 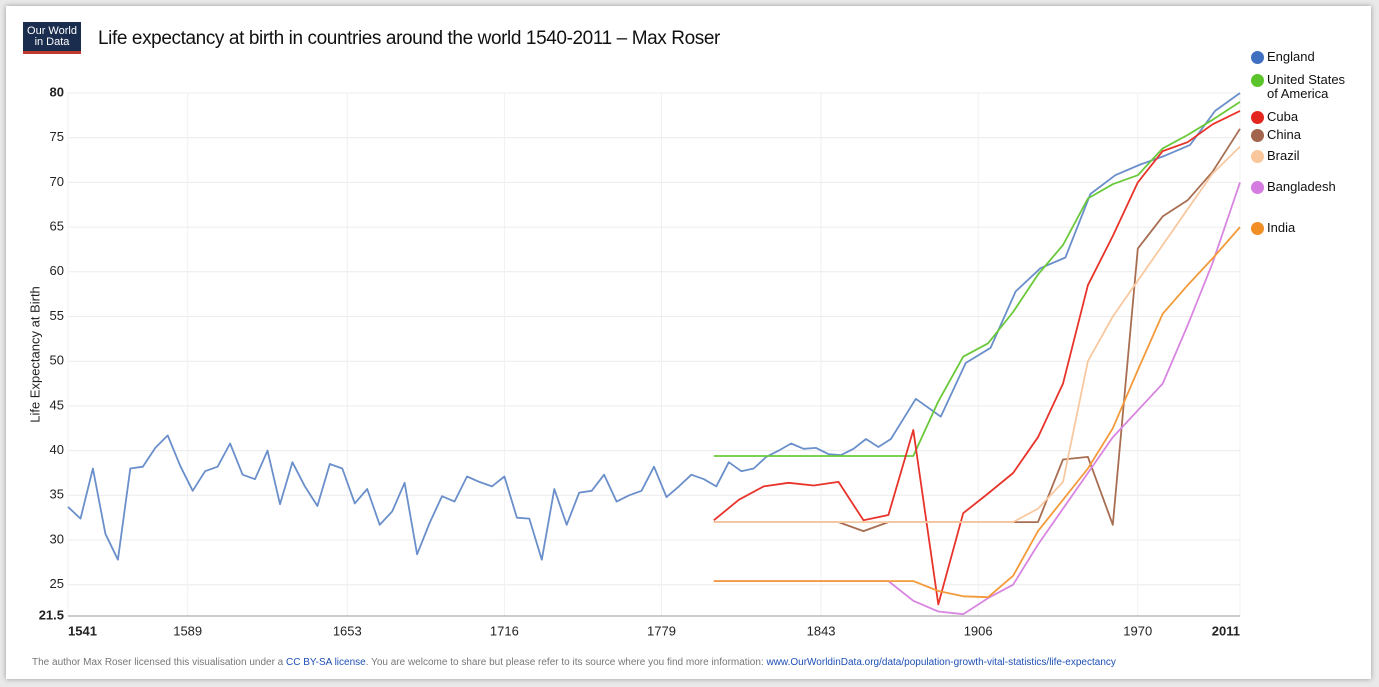 I want to click on x-tick-label: 1541, so click(x=82, y=630).